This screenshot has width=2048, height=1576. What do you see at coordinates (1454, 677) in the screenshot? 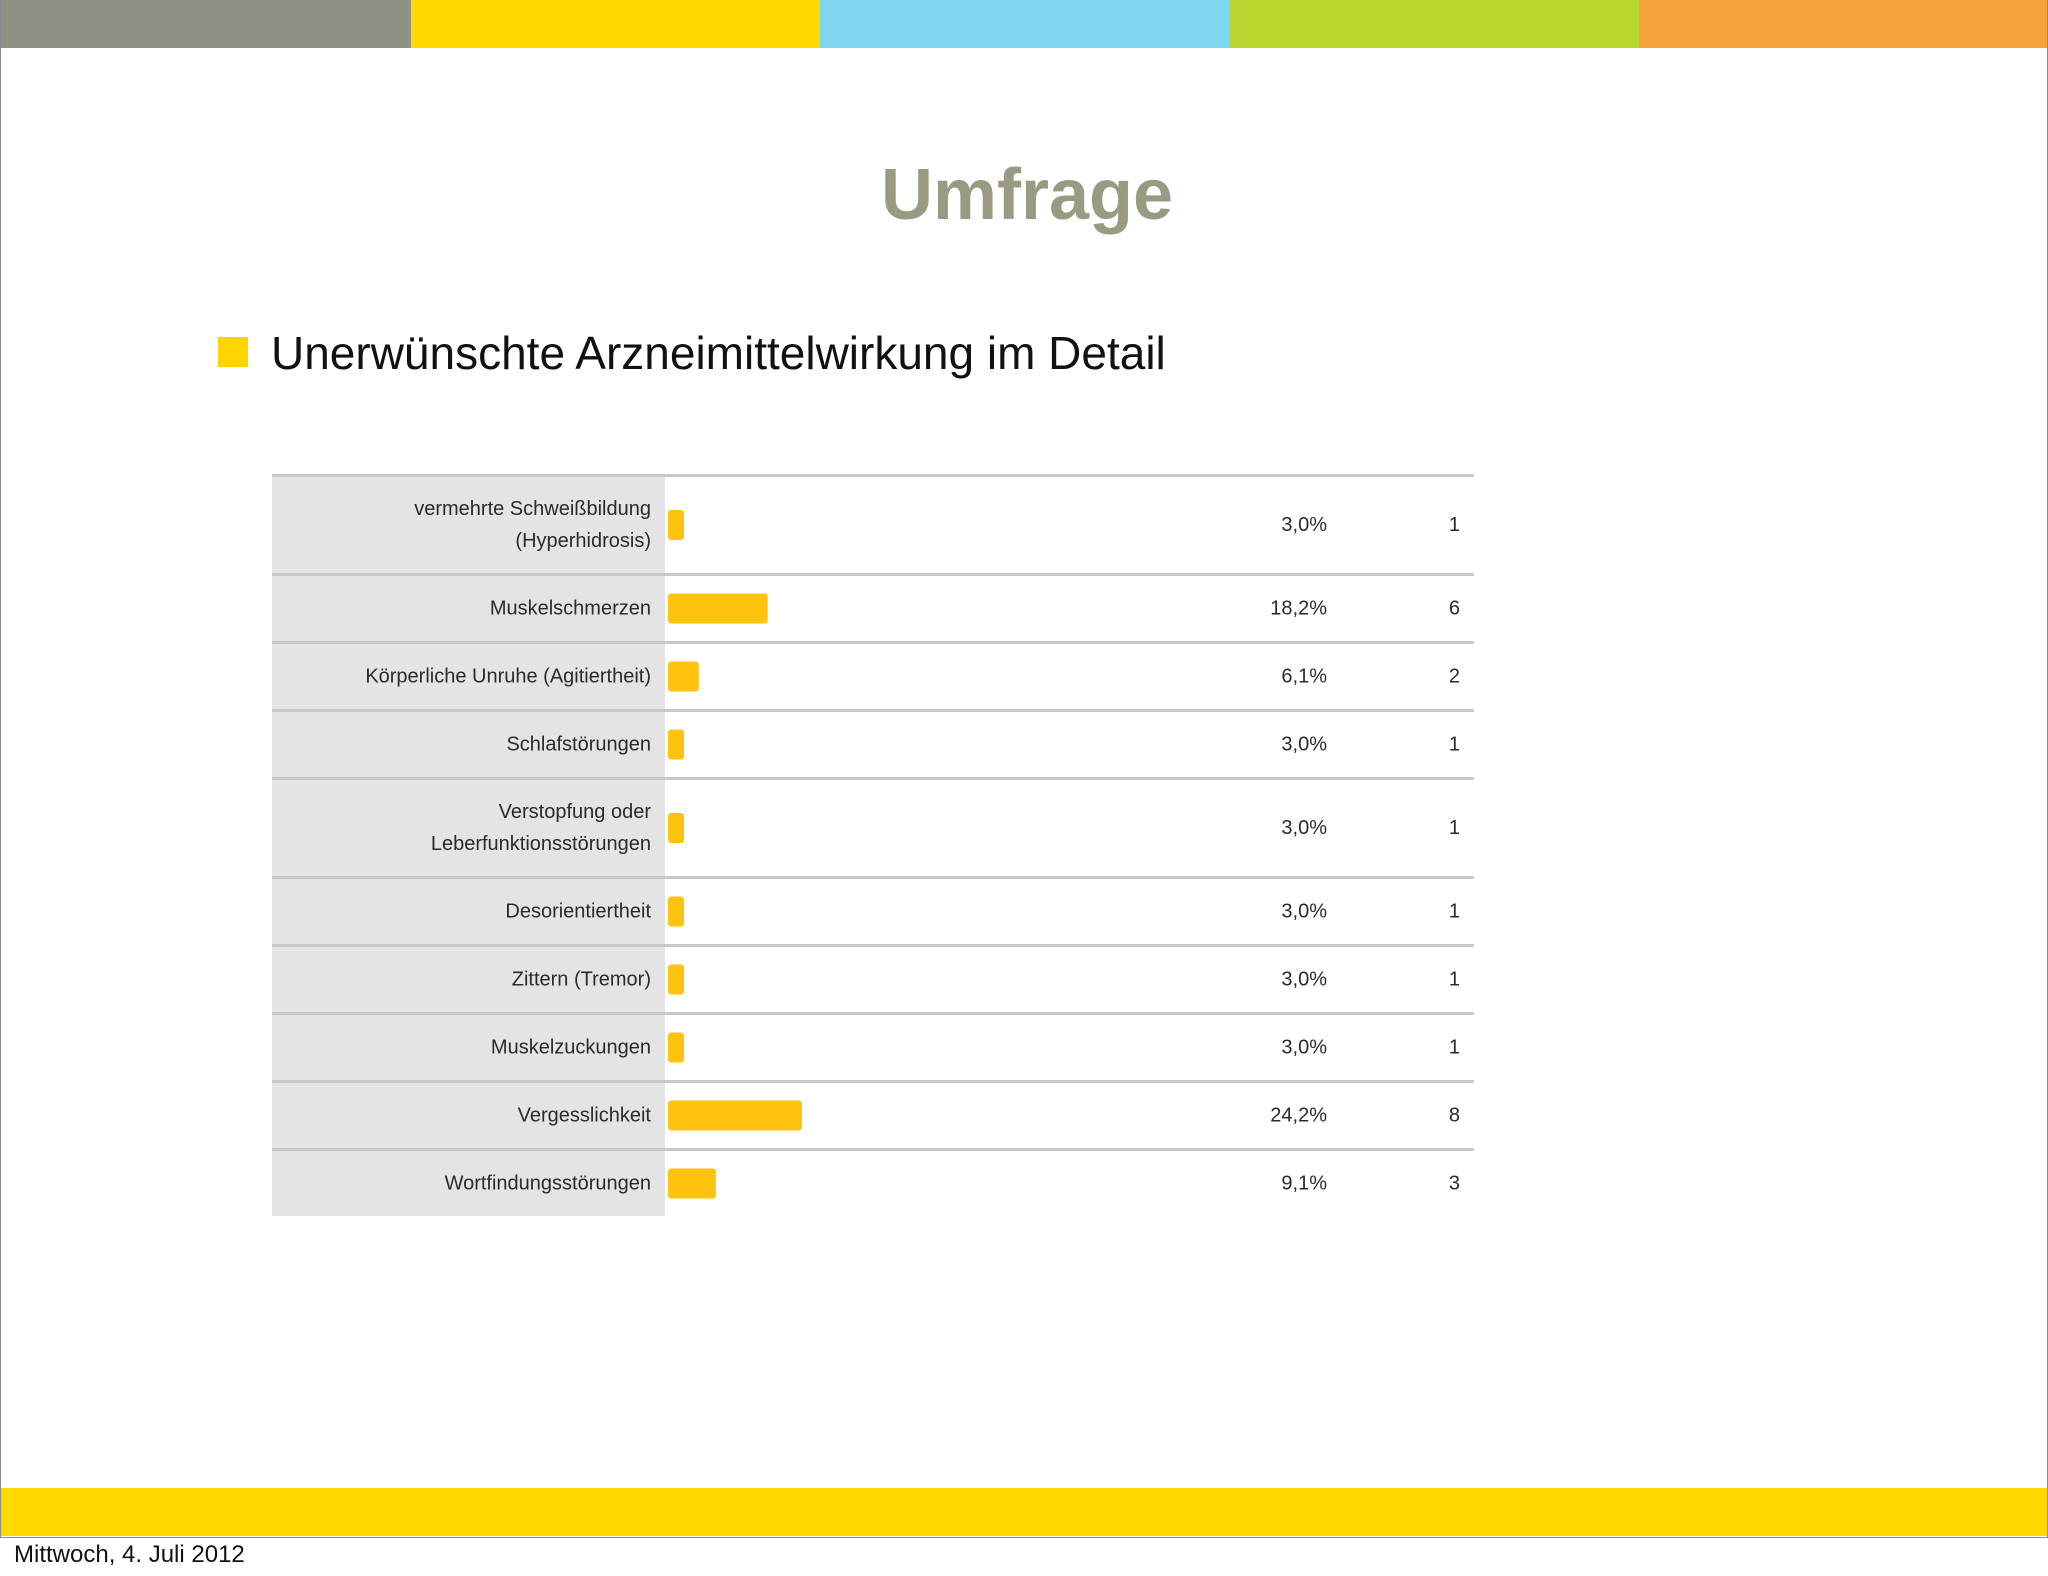
I see `count-label: 2` at bounding box center [1454, 677].